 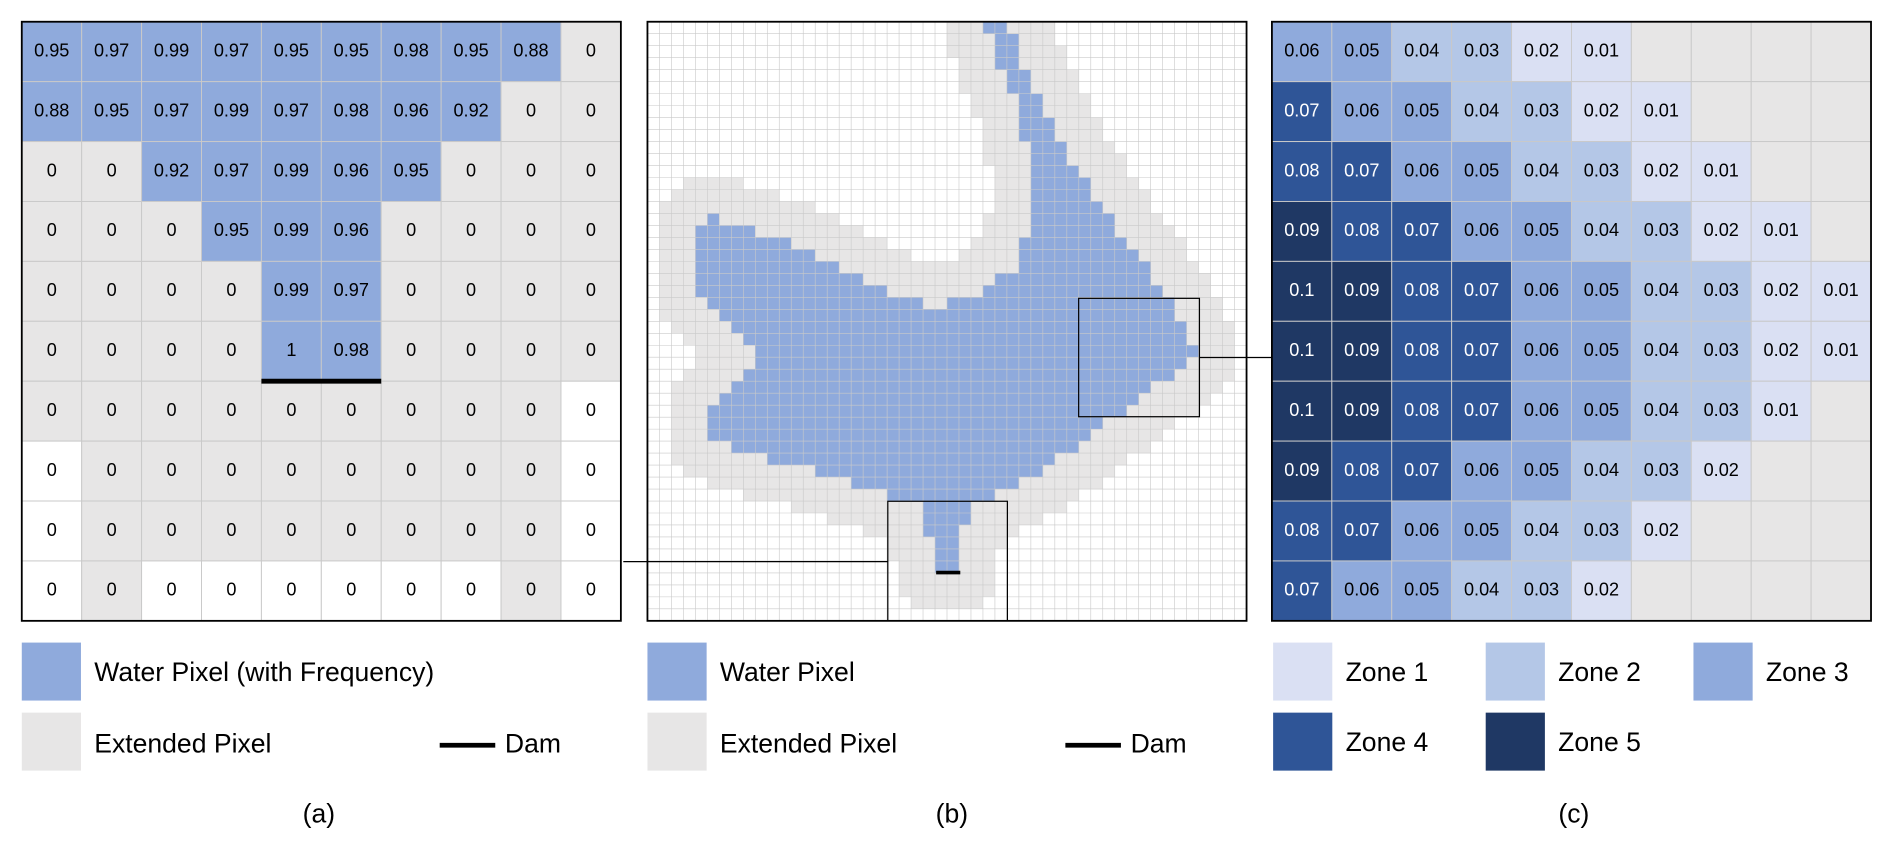 I want to click on zone-value: 0.02, so click(x=1661, y=170).